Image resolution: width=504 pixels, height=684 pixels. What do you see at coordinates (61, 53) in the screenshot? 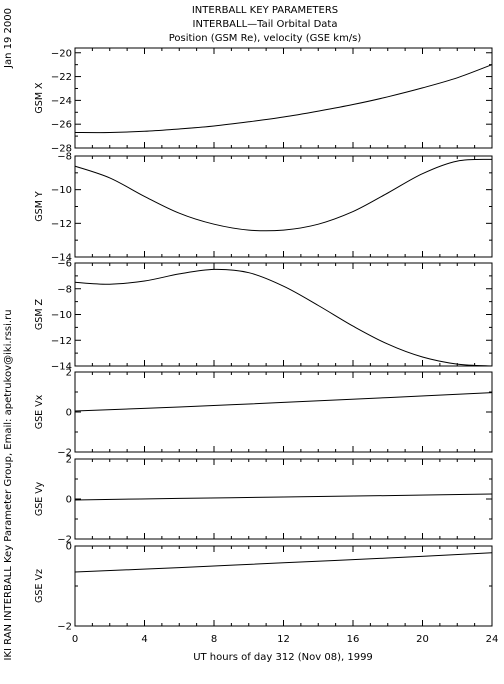
I see `gsm-x-ytick-label: −20` at bounding box center [61, 53].